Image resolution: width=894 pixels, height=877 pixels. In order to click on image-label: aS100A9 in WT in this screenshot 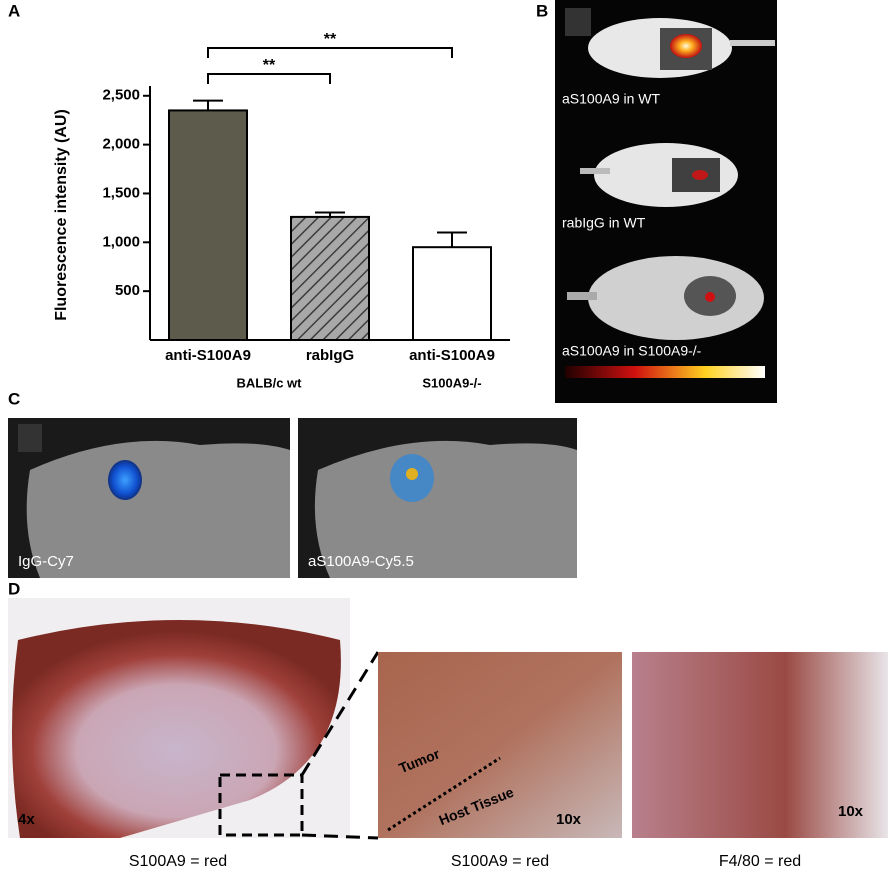, I will do `click(611, 99)`.